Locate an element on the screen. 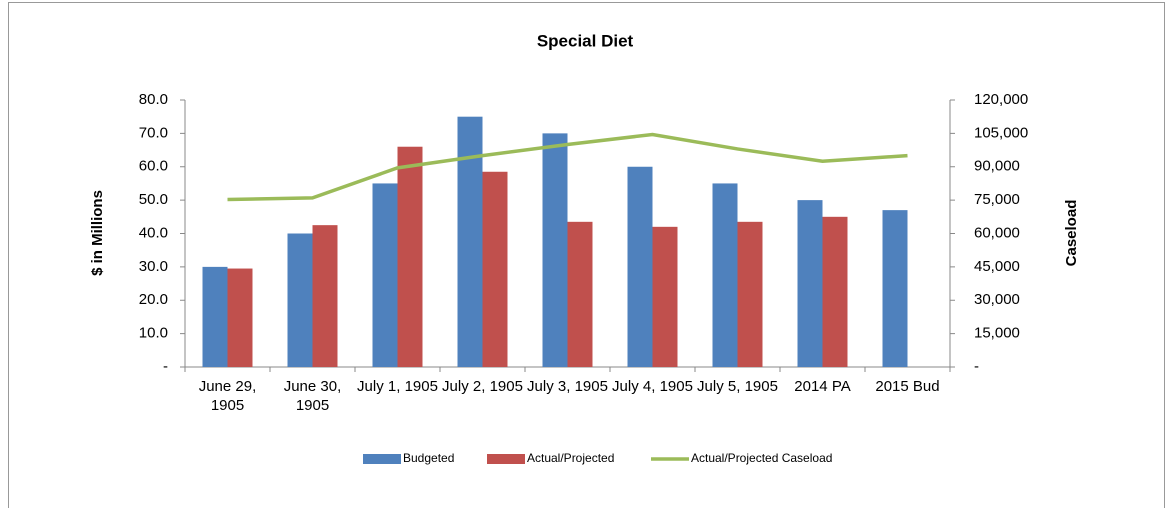 Image resolution: width=1170 pixels, height=508 pixels. y2-tick-label: 30,000 is located at coordinates (997, 299).